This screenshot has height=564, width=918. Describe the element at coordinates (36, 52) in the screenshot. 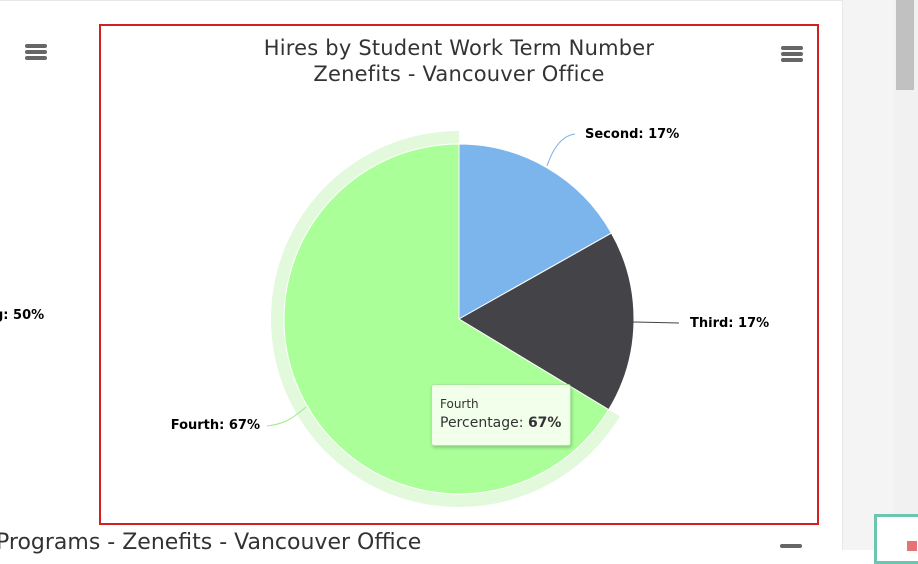

I see `left-chart-menu-icon` at that location.